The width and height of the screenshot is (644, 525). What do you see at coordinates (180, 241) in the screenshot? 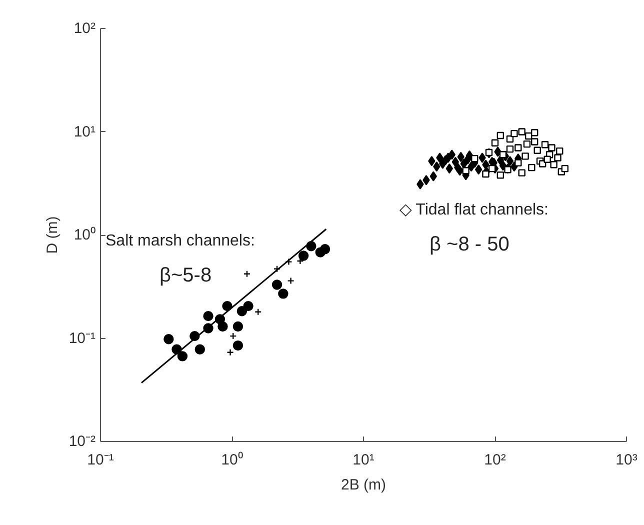
I see `annotation: Salt marsh channels:` at bounding box center [180, 241].